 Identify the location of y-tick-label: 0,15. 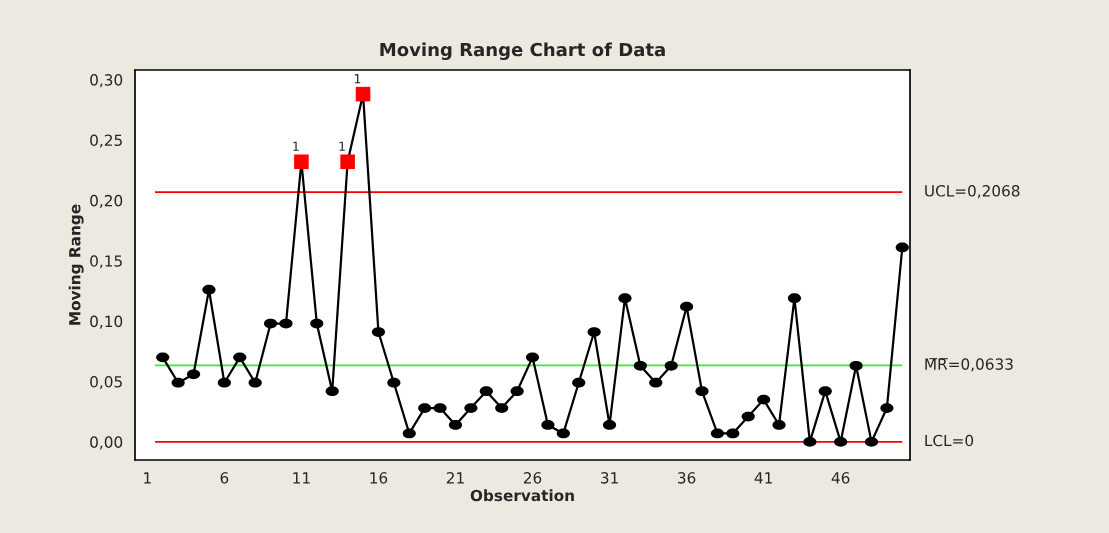
(106, 262).